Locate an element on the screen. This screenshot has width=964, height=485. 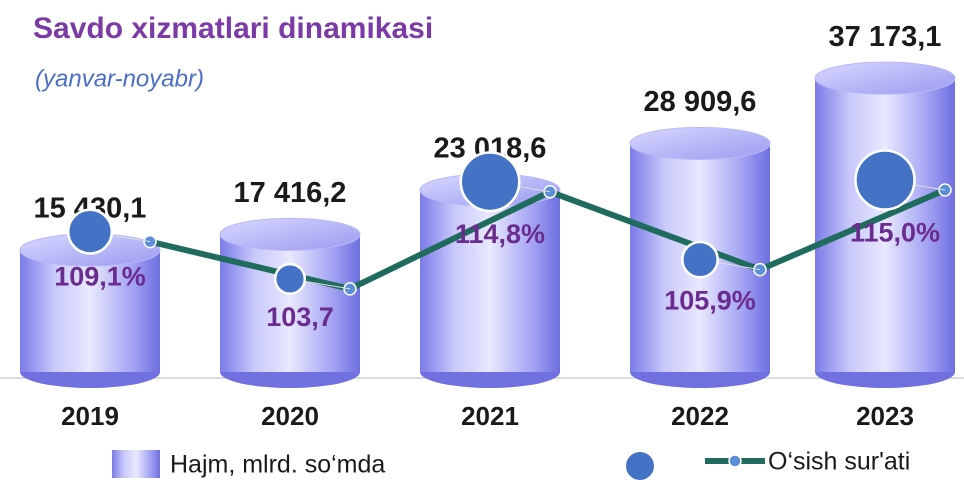
legend-bubble is located at coordinates (640, 466).